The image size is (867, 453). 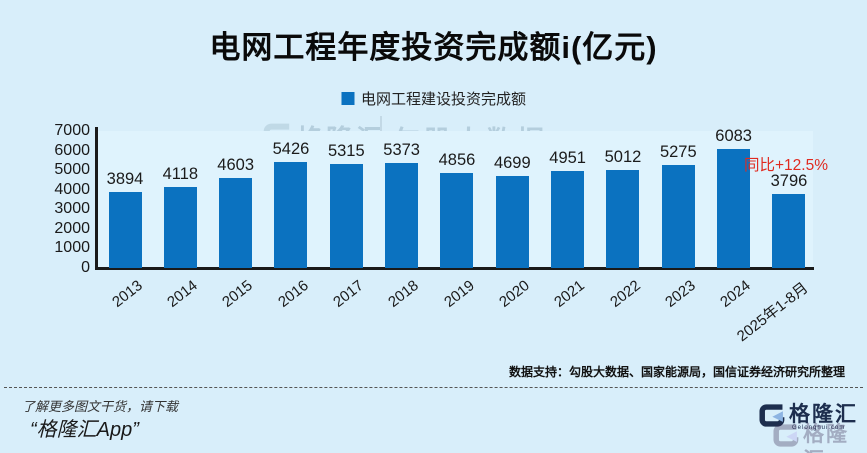 What do you see at coordinates (678, 151) in the screenshot?
I see `bar-value-label: 5275` at bounding box center [678, 151].